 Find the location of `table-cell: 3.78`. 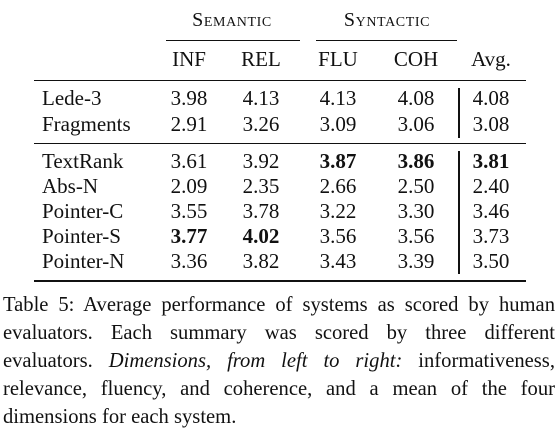

table-cell: 3.78 is located at coordinates (261, 211).